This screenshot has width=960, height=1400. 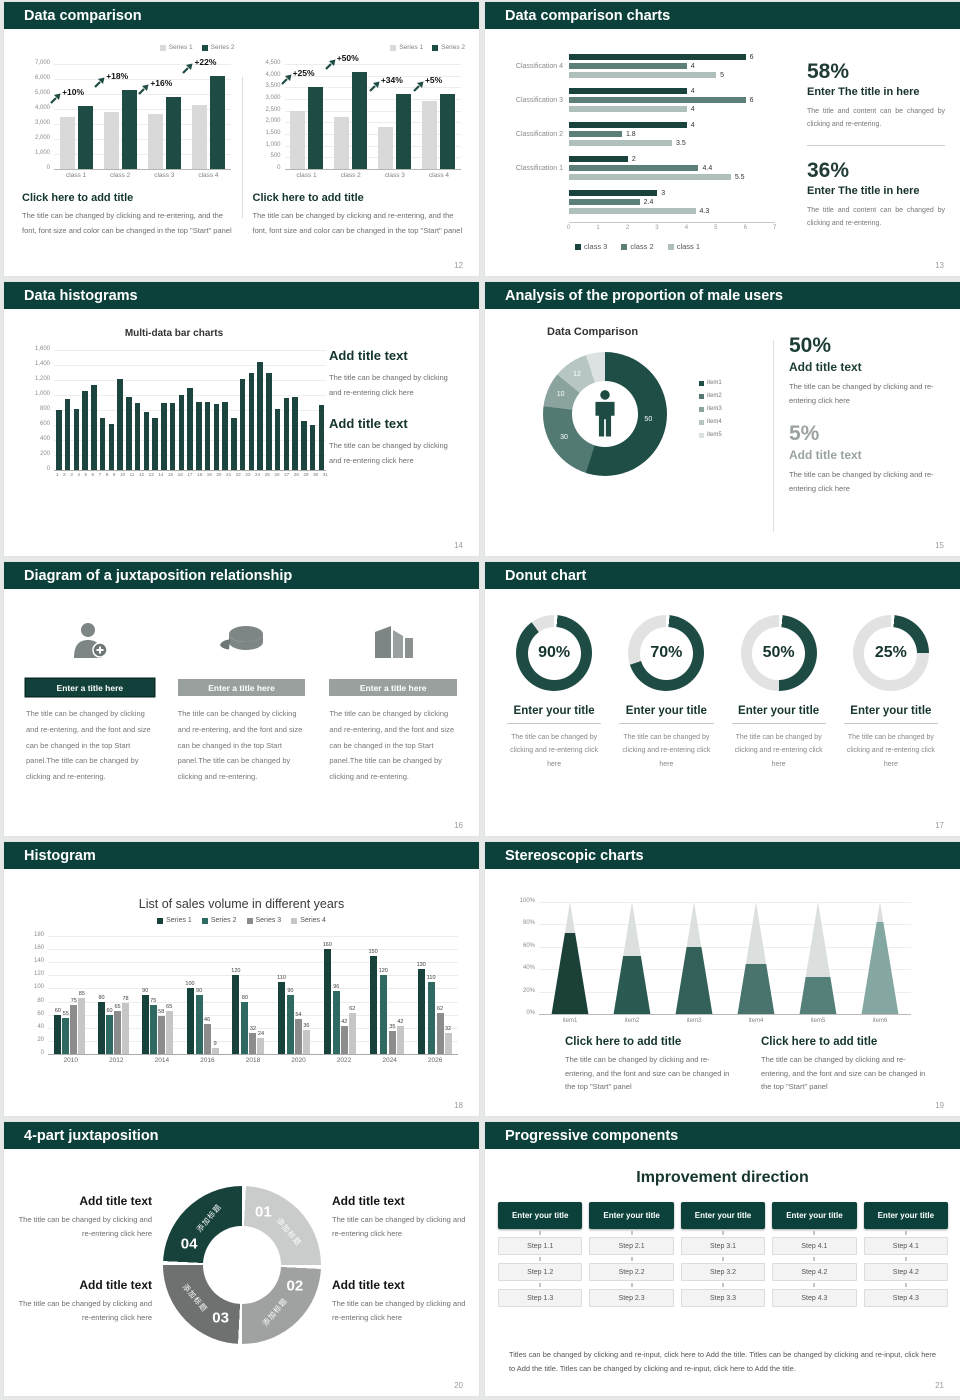 What do you see at coordinates (78, 198) in the screenshot?
I see `block-title: Click here to add title` at bounding box center [78, 198].